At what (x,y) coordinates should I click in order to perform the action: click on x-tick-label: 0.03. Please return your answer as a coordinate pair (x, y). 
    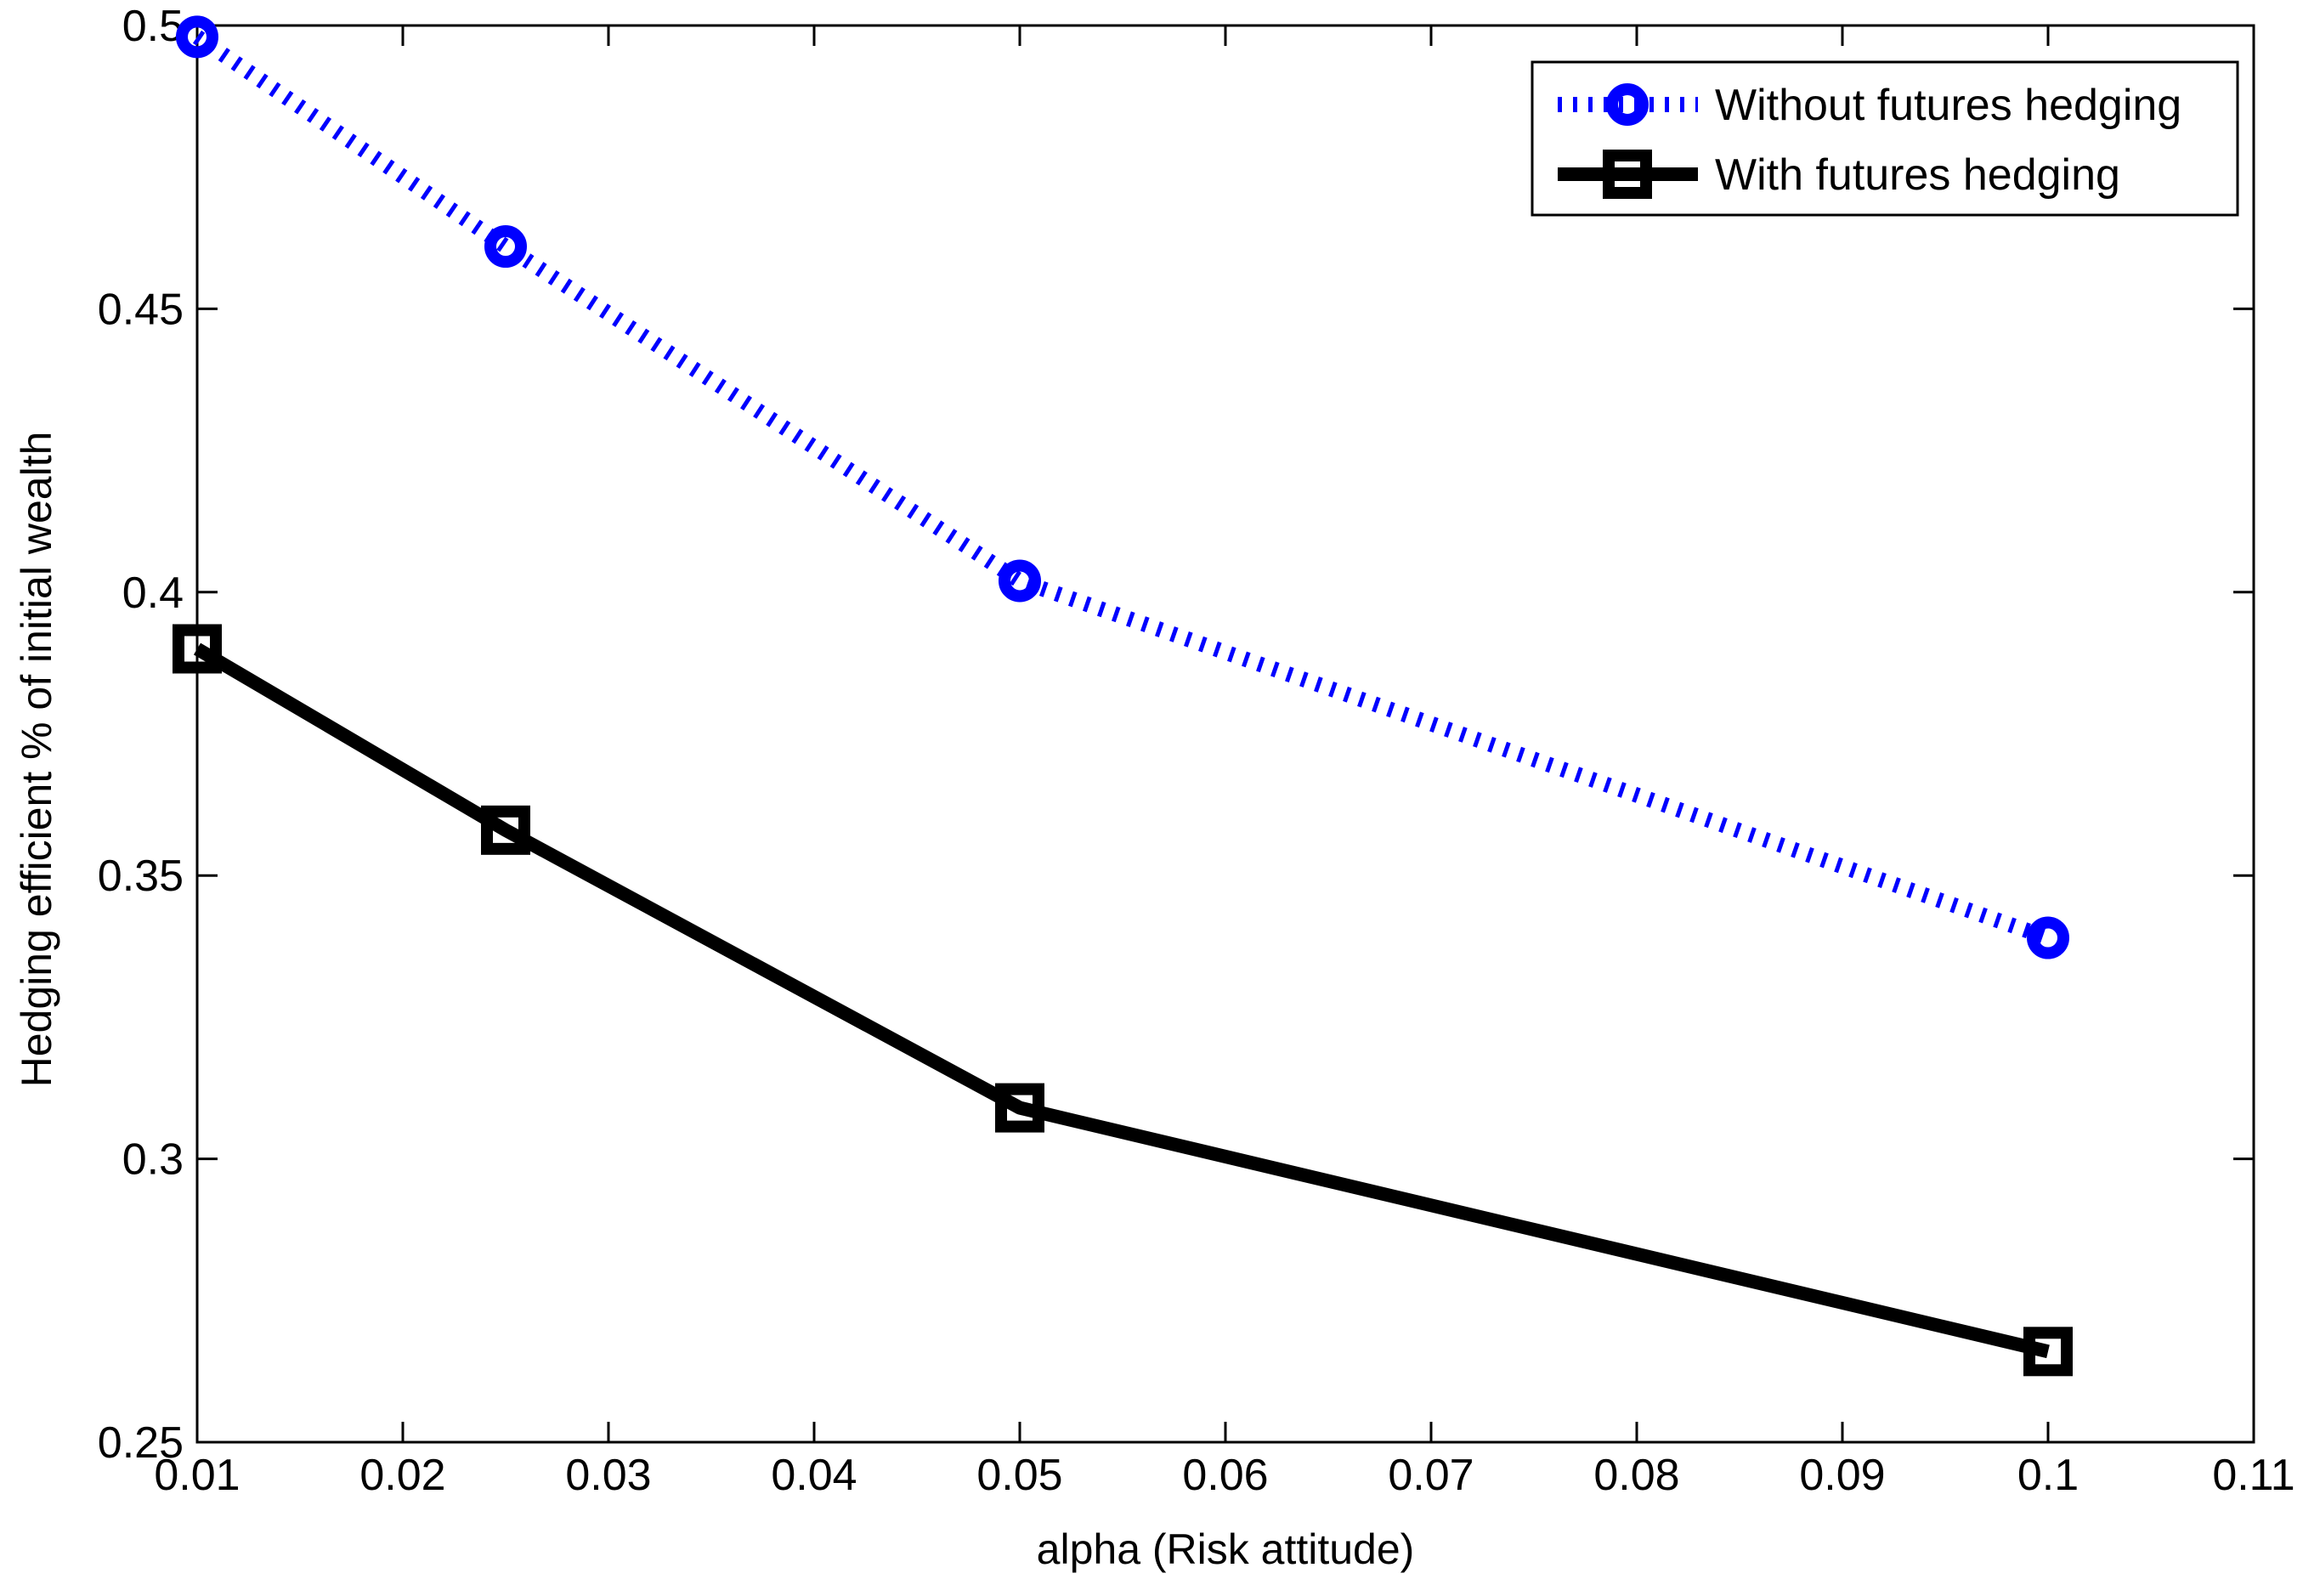
    Looking at the image, I should click on (608, 1476).